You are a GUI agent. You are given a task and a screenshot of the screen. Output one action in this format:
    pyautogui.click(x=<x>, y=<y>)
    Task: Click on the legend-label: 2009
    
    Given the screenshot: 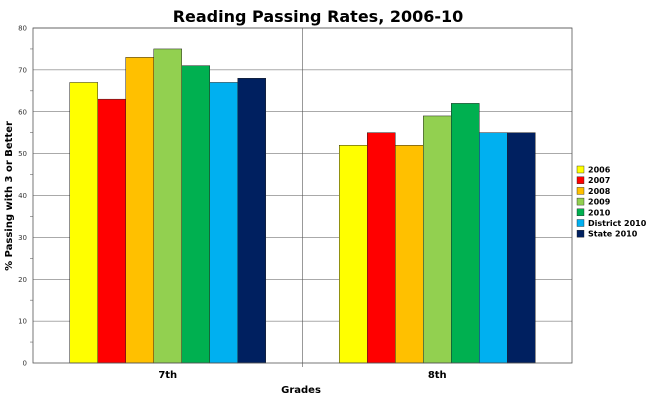 What is the action you would take?
    pyautogui.click(x=599, y=202)
    